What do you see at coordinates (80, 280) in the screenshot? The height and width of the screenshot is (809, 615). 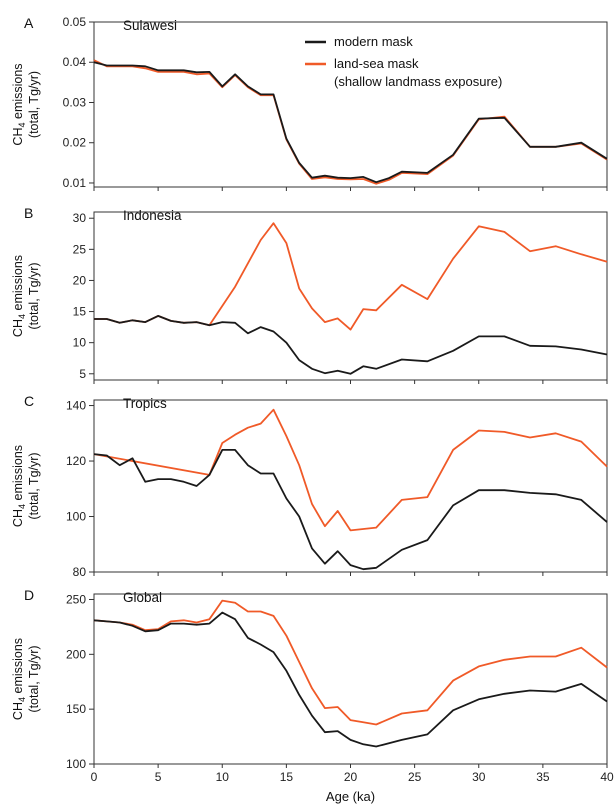 I see `y-tick-label: 20` at bounding box center [80, 280].